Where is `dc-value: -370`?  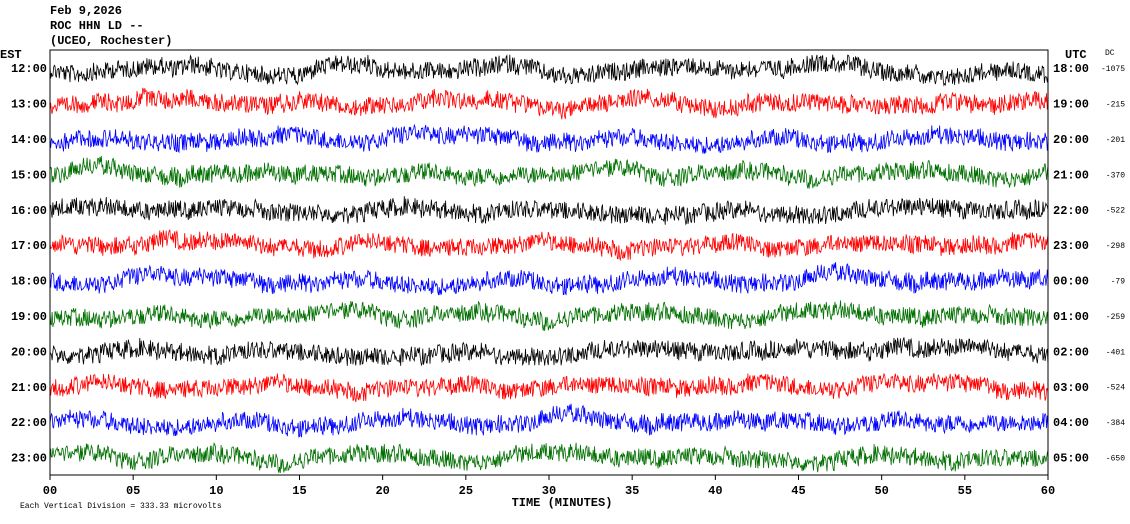 dc-value: -370 is located at coordinates (1115, 175).